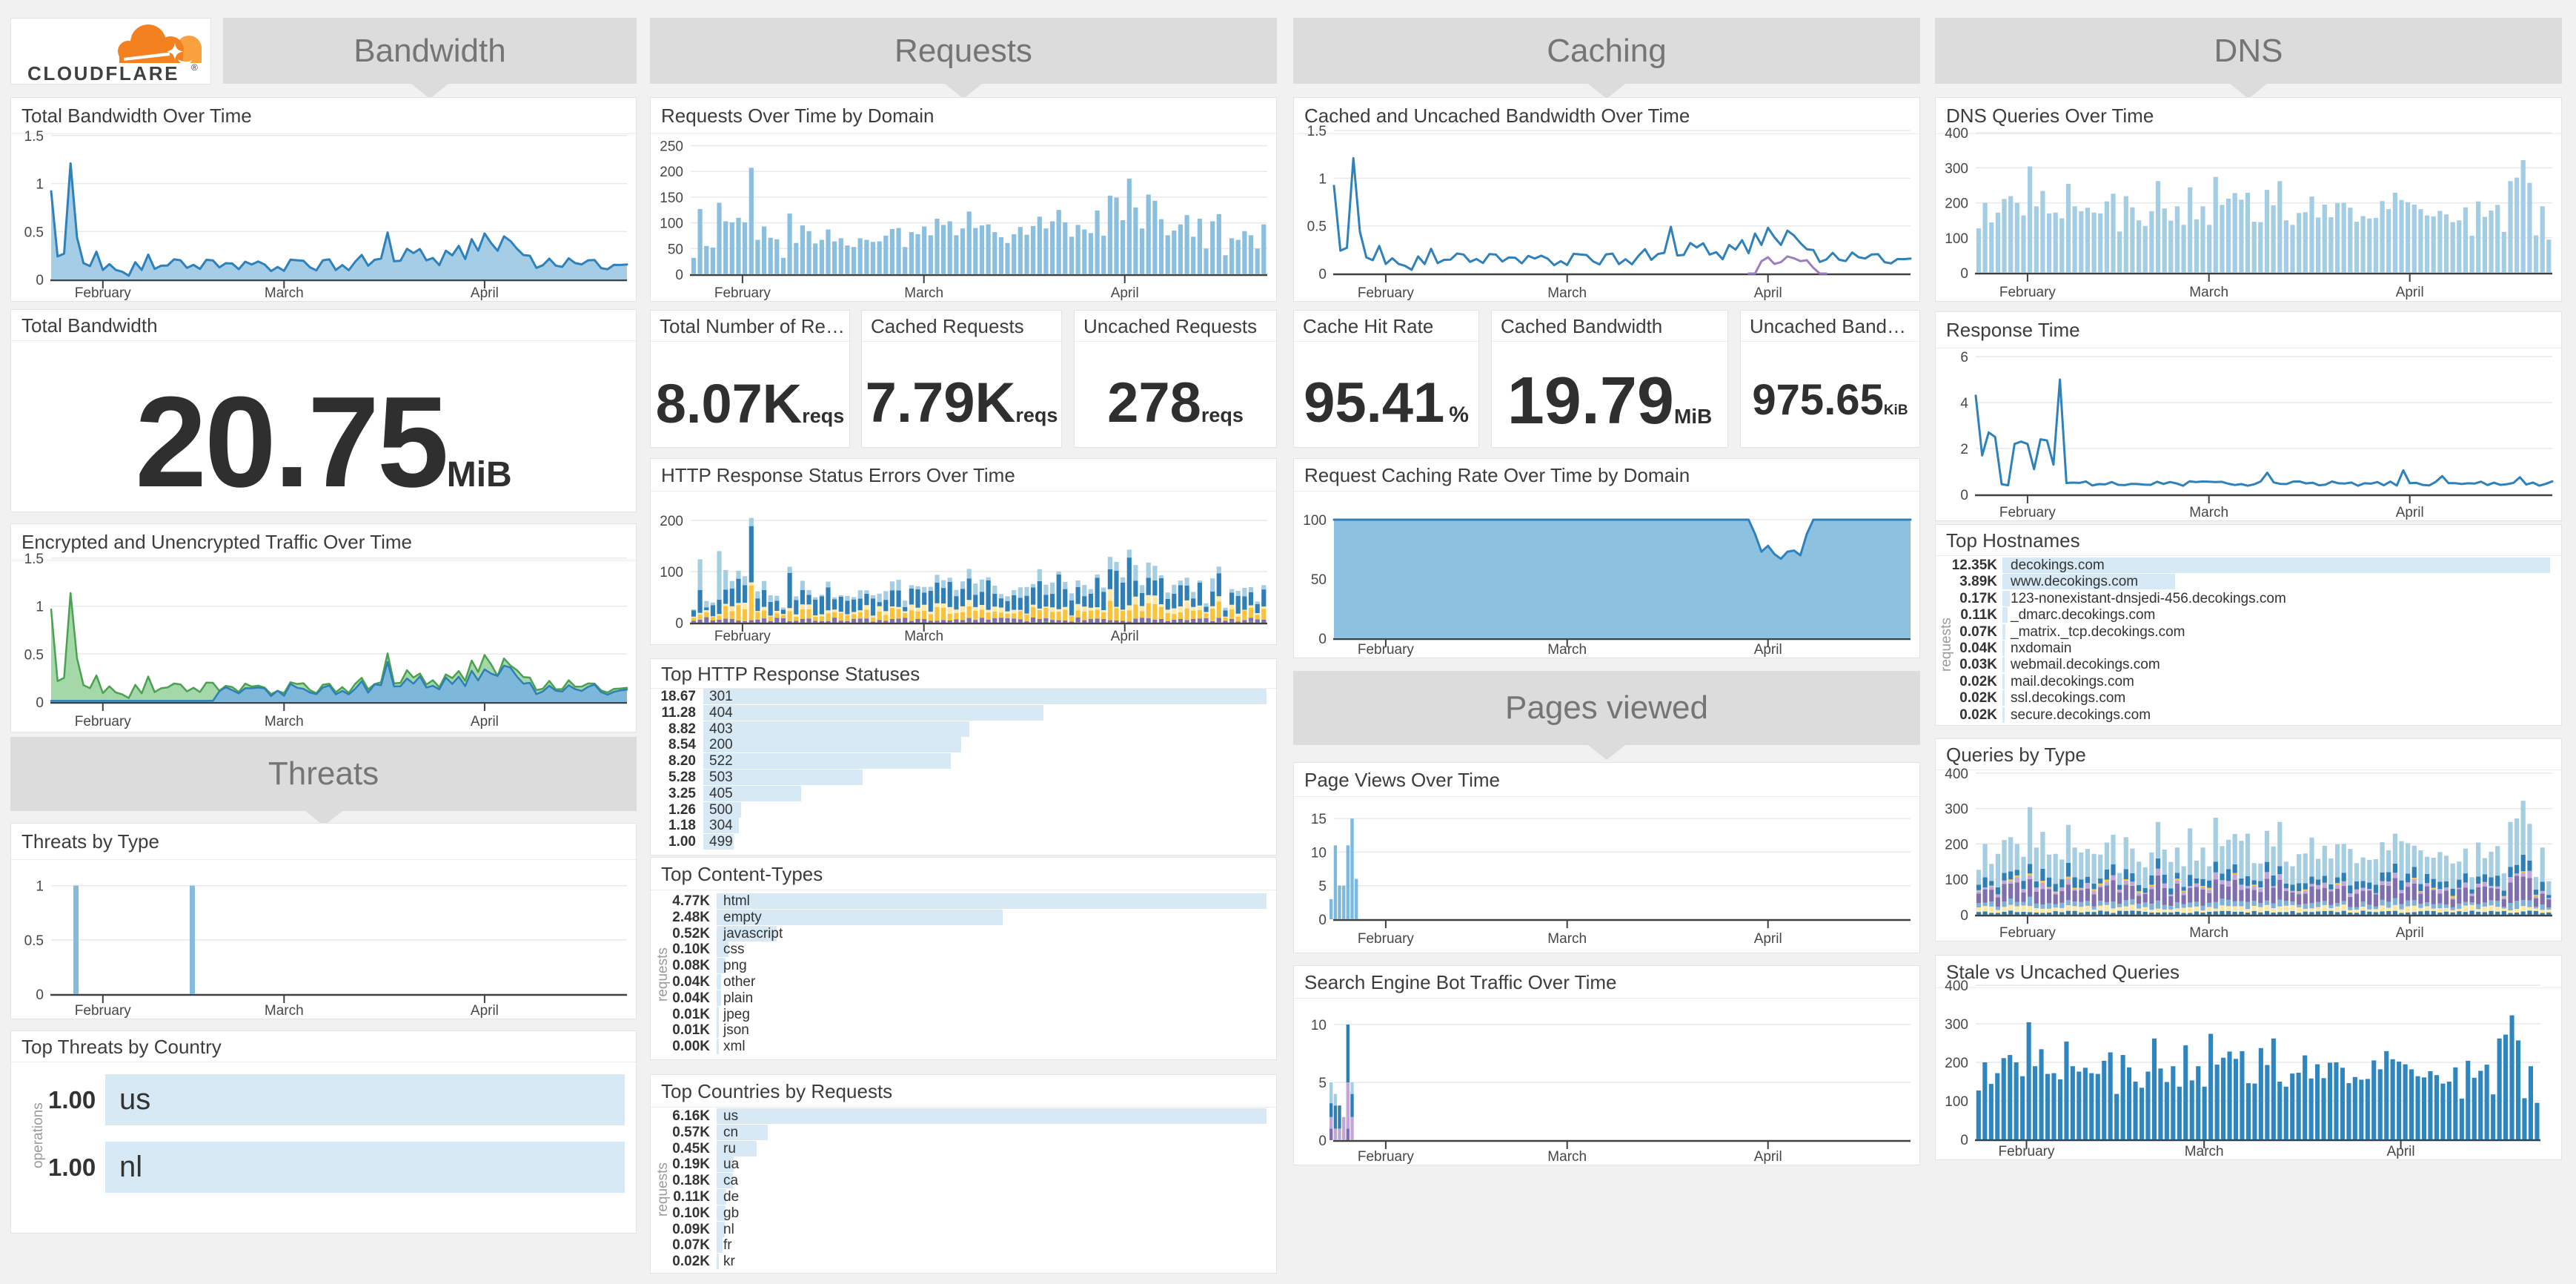 Image resolution: width=2576 pixels, height=1284 pixels. Describe the element at coordinates (103, 73) in the screenshot. I see `svg-text: CLOUDFLARE` at that location.